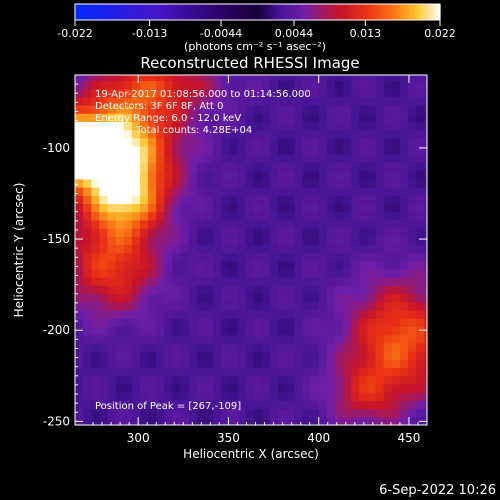 This screenshot has width=500, height=500. What do you see at coordinates (221, 33) in the screenshot?
I see `colorbar-tick-label: -0.0044` at bounding box center [221, 33].